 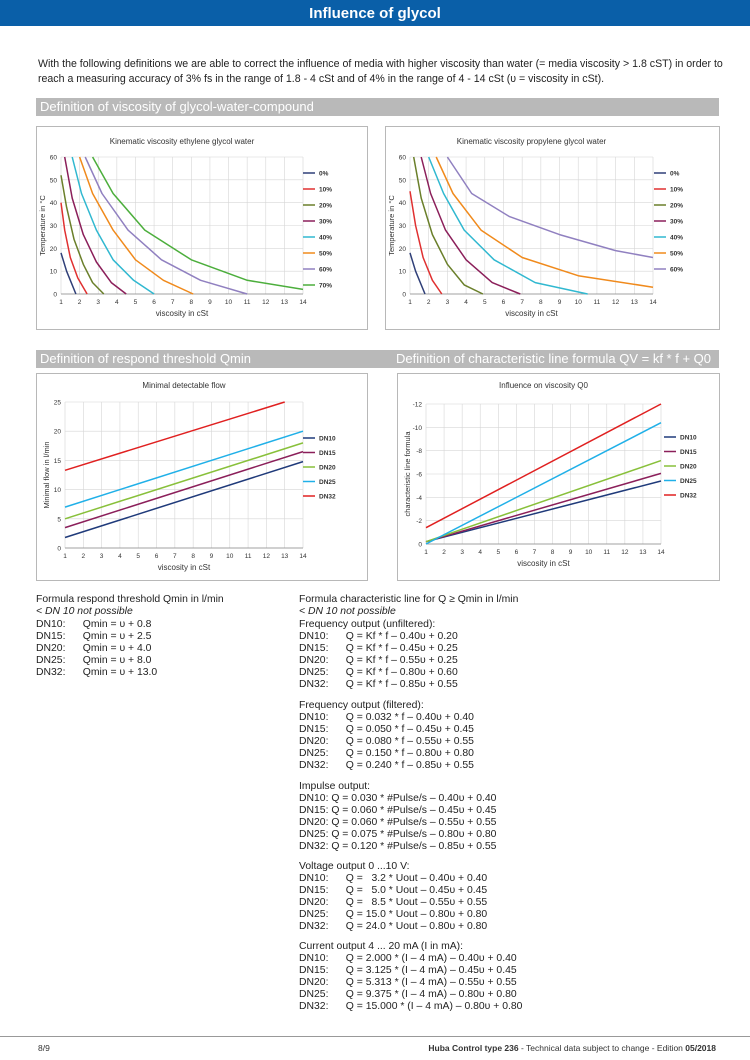 I want to click on x-tick-label: 12, so click(x=267, y=556).